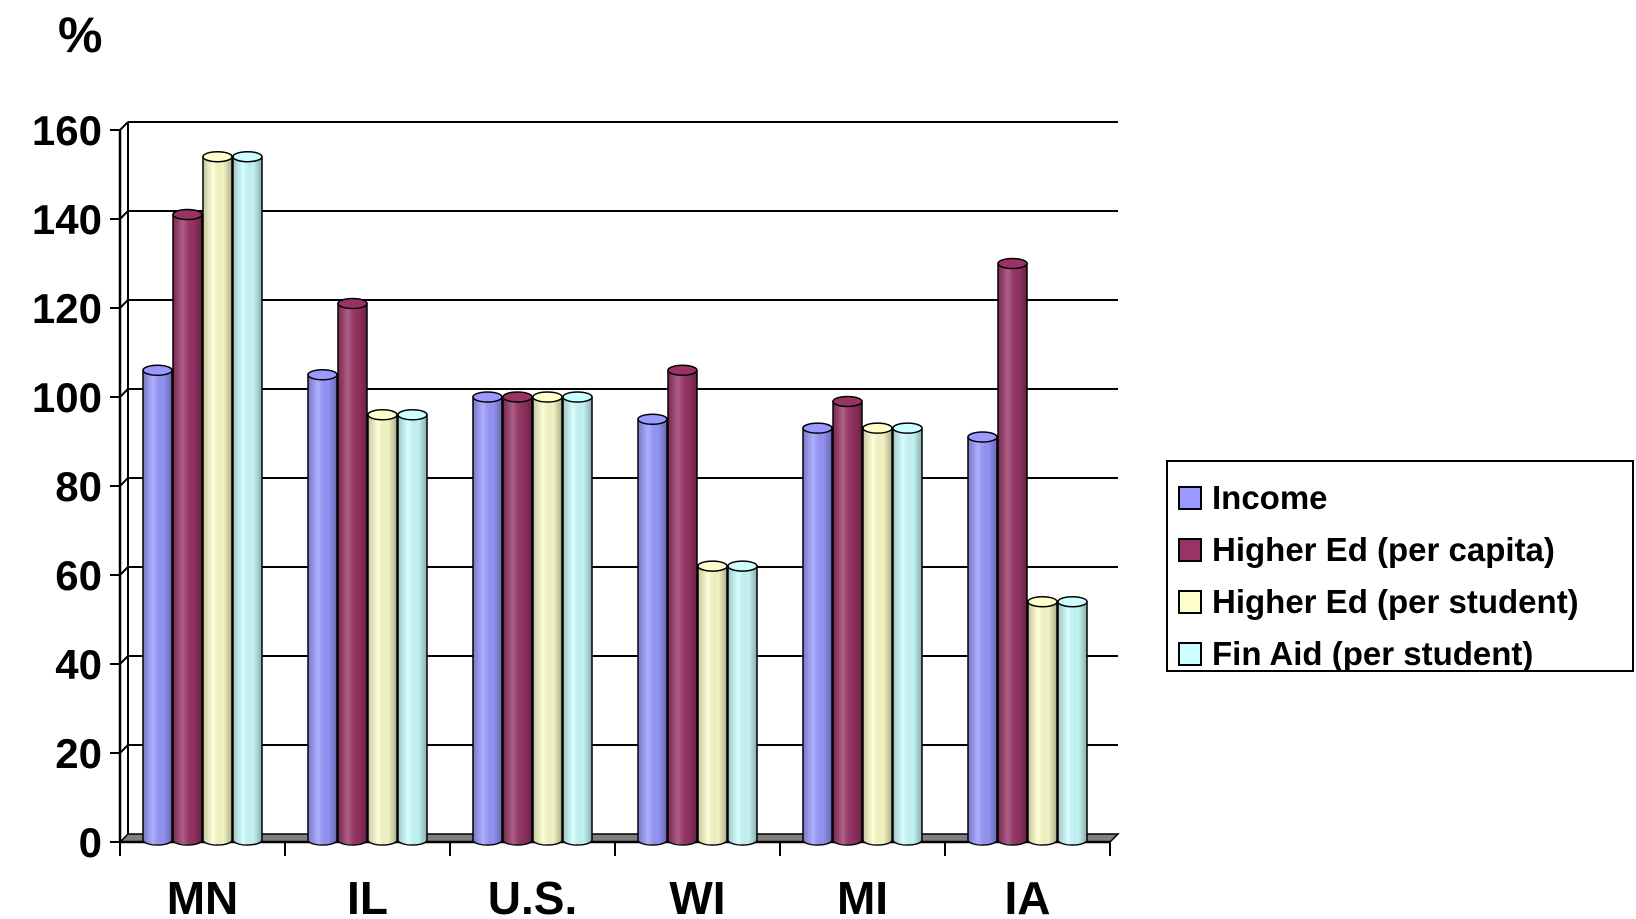 This screenshot has width=1636, height=919. I want to click on legend-item: Fin Aid (per student), so click(1405, 654).